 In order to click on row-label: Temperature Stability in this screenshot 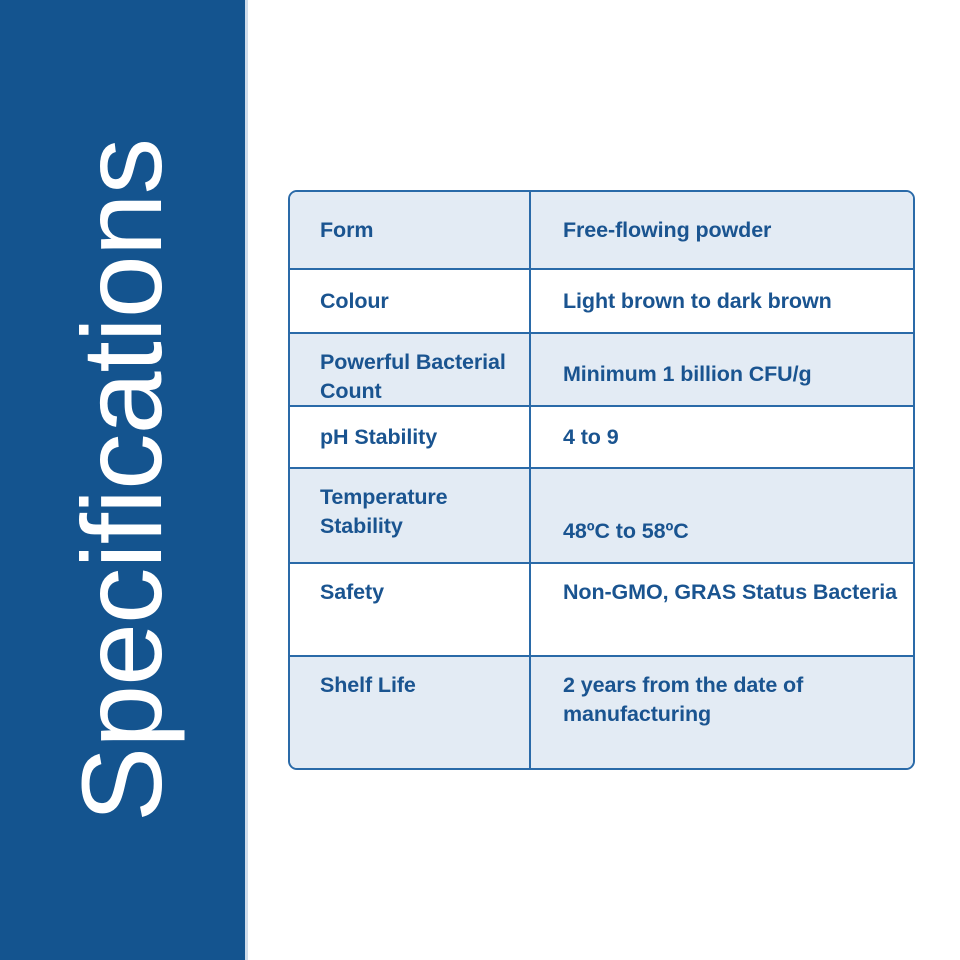, I will do `click(384, 511)`.